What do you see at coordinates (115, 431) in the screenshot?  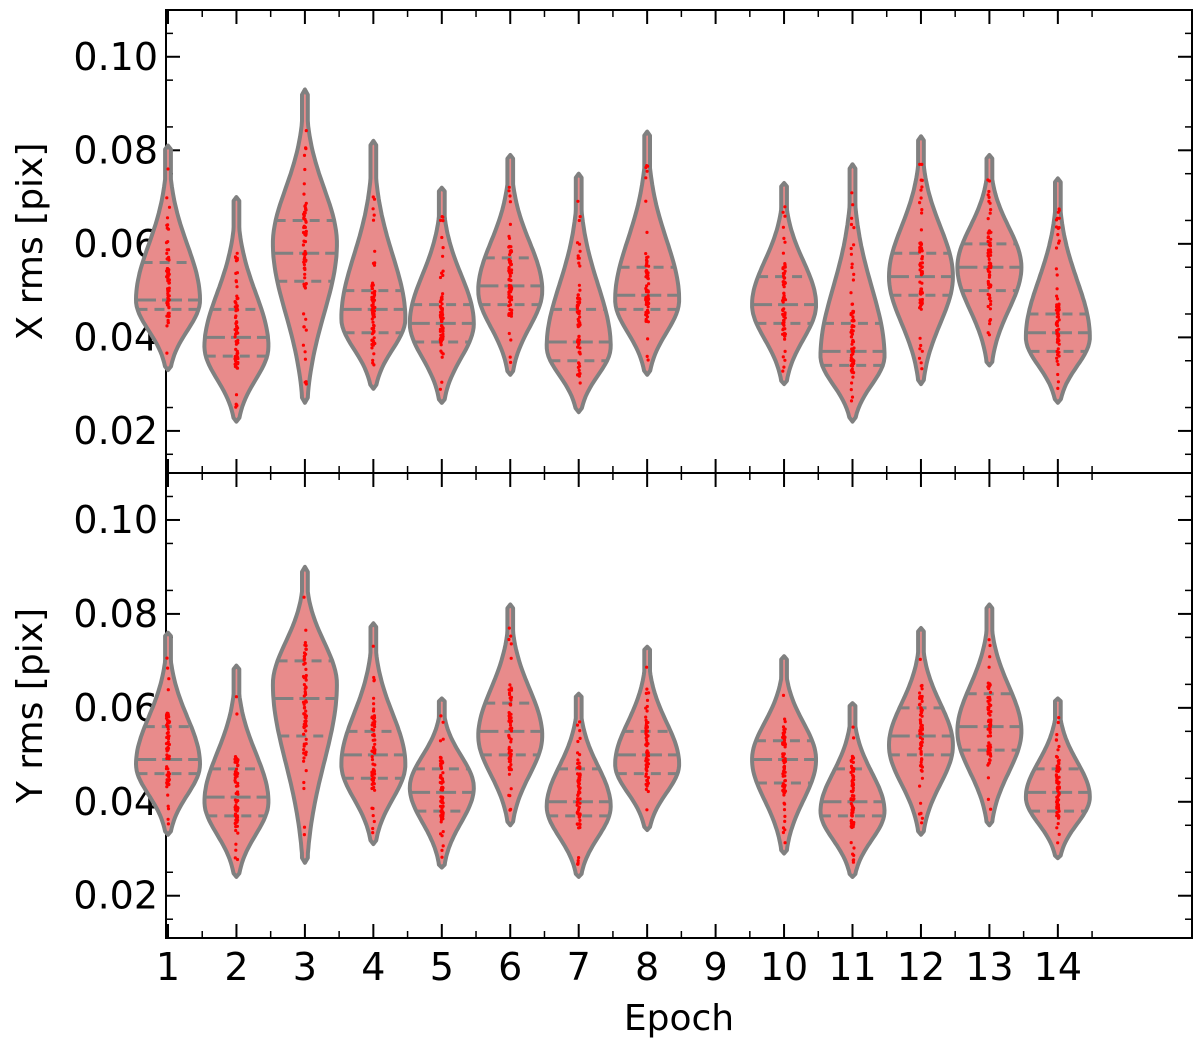 I see `y-tick-label: 0.02` at bounding box center [115, 431].